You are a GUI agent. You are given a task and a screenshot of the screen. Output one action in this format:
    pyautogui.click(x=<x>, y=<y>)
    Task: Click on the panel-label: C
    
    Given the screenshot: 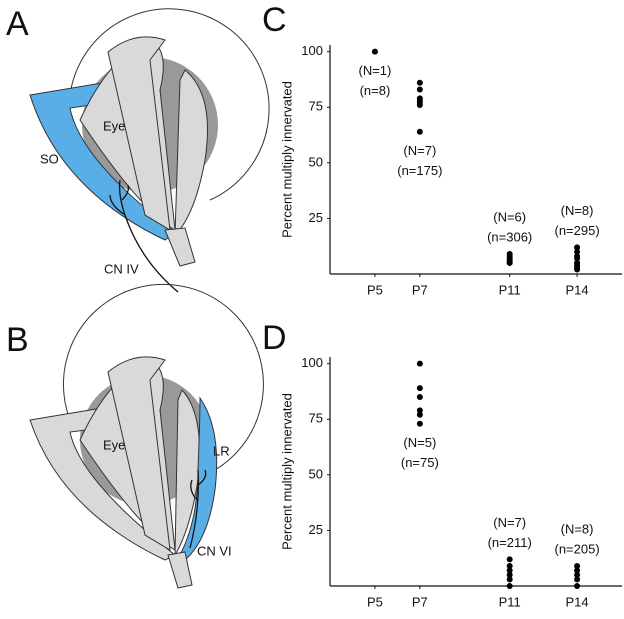 What is the action you would take?
    pyautogui.click(x=274, y=20)
    